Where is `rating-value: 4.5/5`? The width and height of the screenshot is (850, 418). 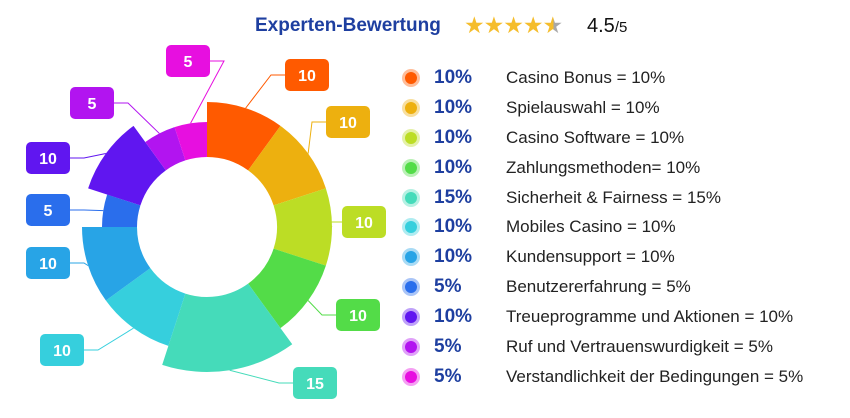
rating-value: 4.5/5 is located at coordinates (607, 26).